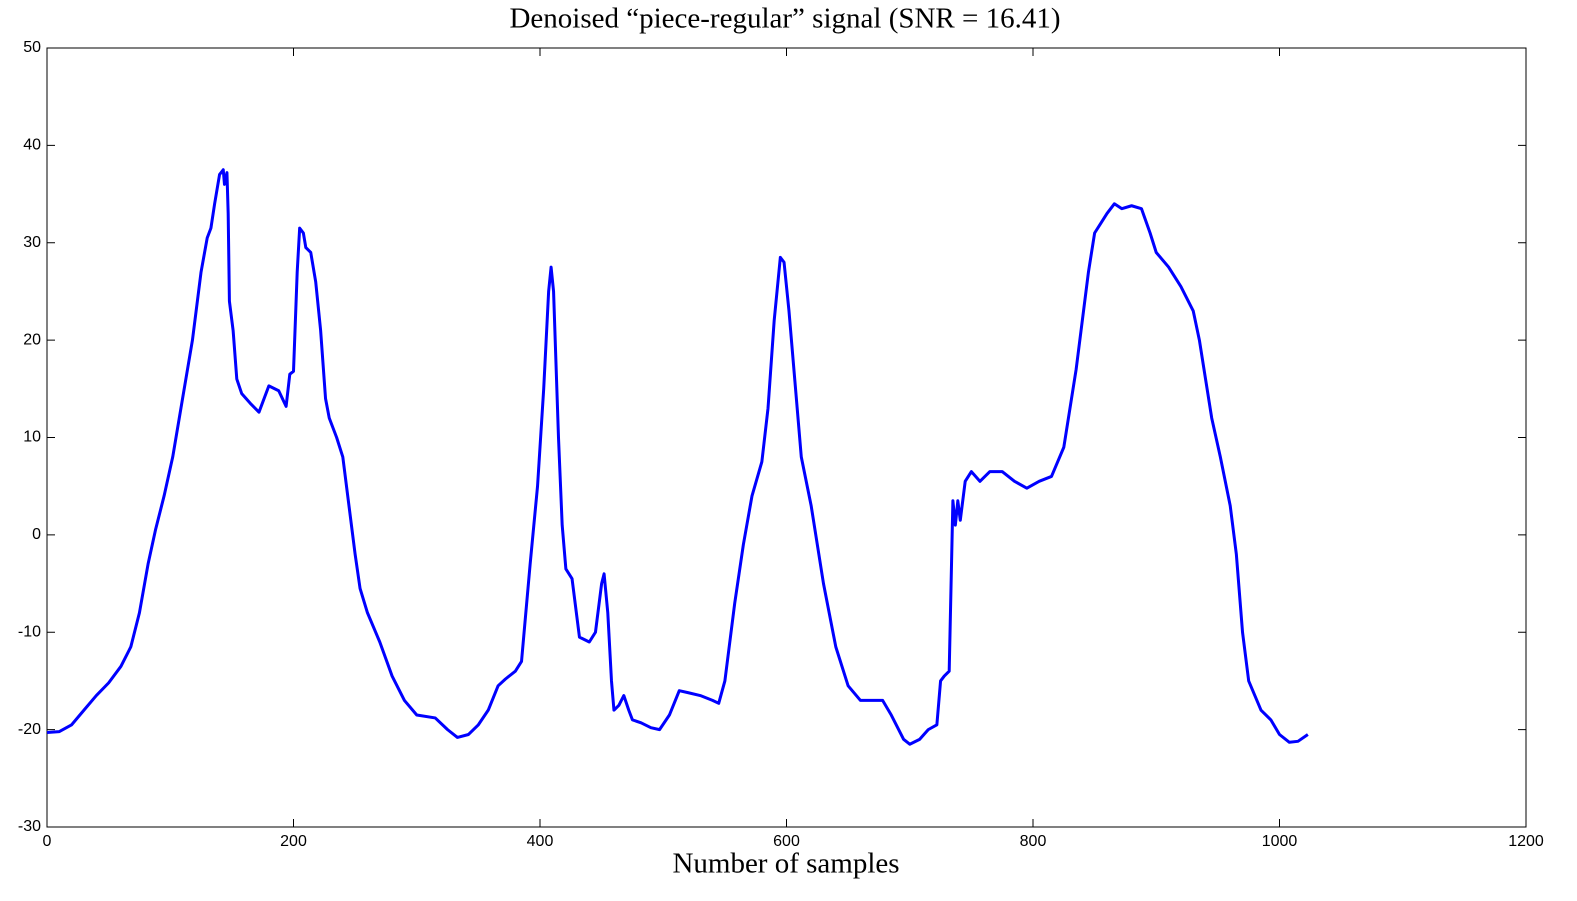 Image resolution: width=1577 pixels, height=901 pixels. I want to click on x-tick-label: 800, so click(1033, 841).